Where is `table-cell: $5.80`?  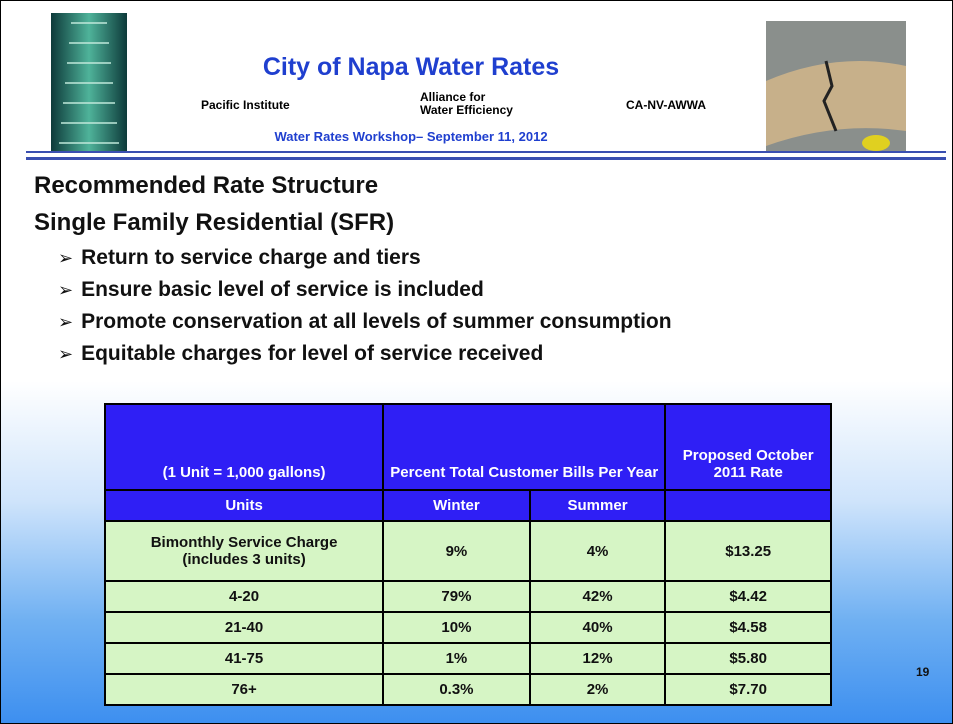 table-cell: $5.80 is located at coordinates (748, 658).